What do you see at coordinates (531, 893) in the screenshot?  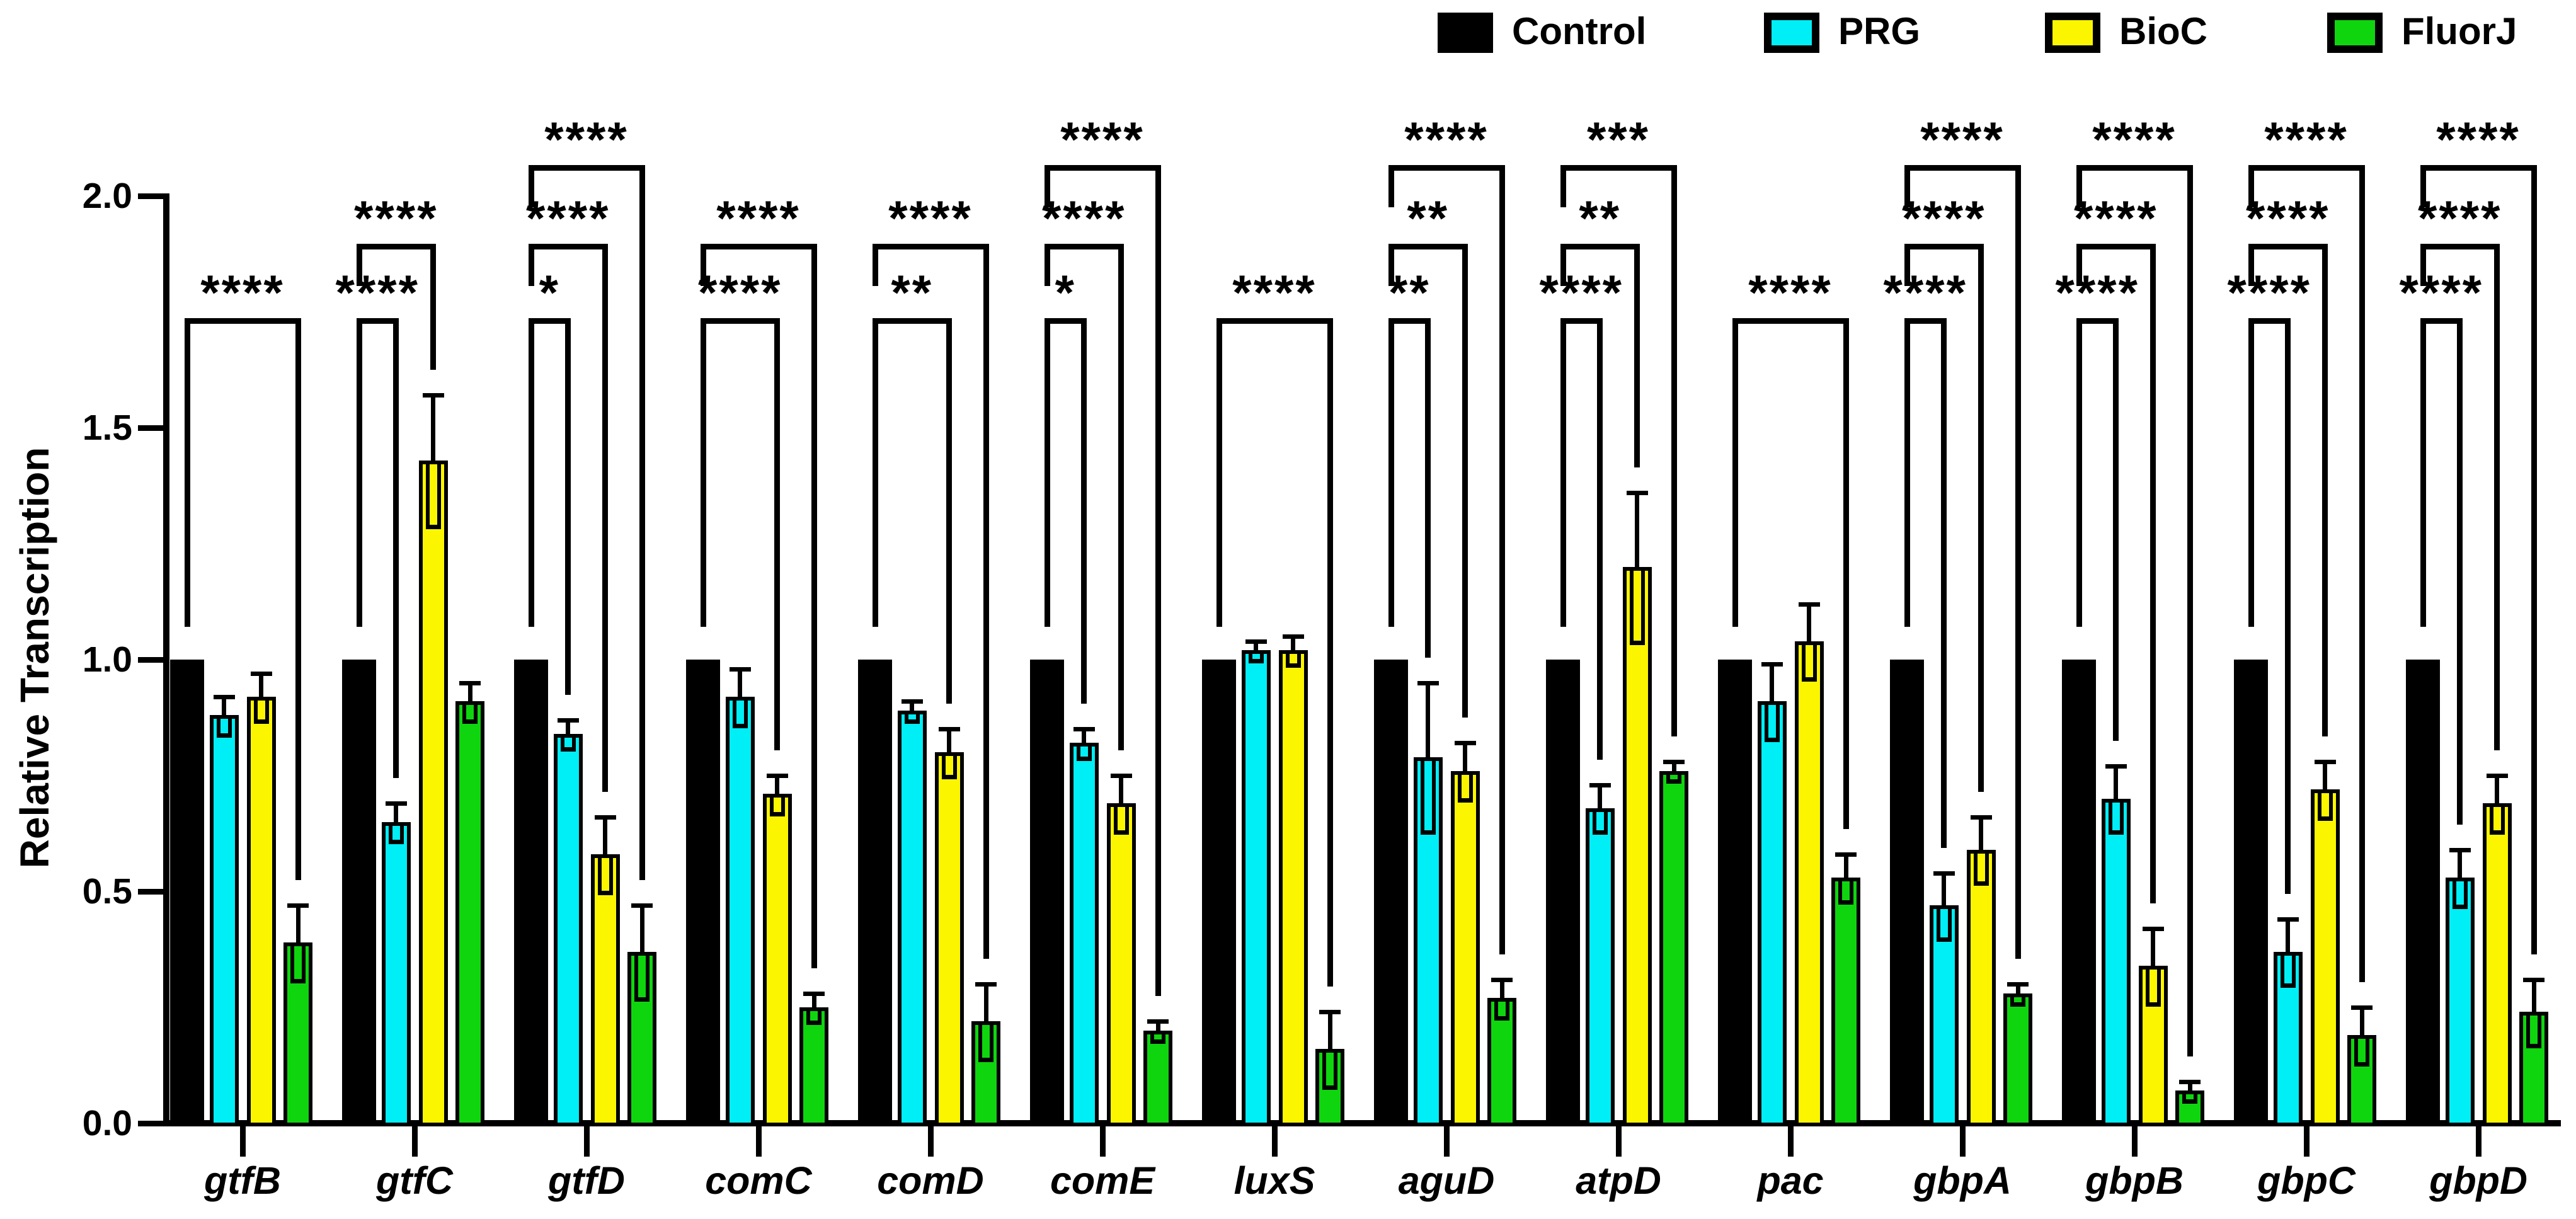 I see `bar-gtfD-Control` at bounding box center [531, 893].